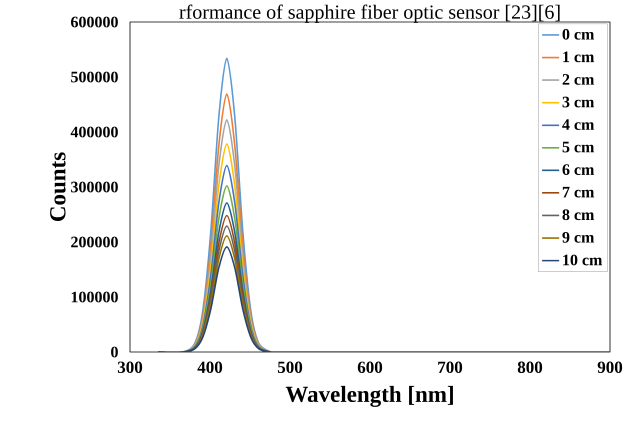 The width and height of the screenshot is (627, 432). What do you see at coordinates (578, 102) in the screenshot?
I see `legend-label: 3 cm` at bounding box center [578, 102].